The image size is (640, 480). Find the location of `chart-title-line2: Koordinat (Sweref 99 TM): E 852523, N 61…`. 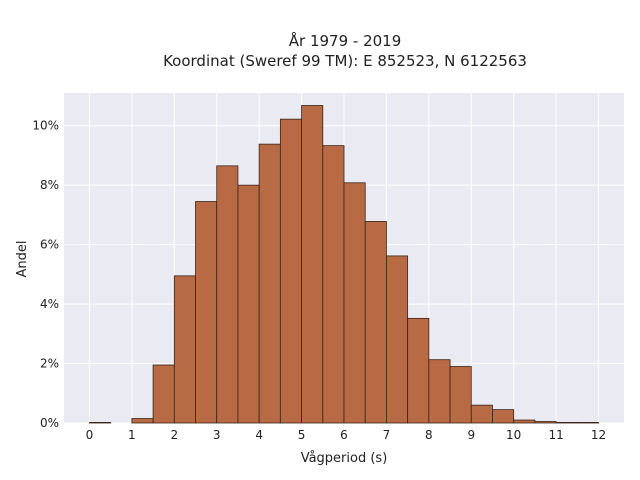

chart-title-line2: Koordinat (Sweref 99 TM): E 852523, N 61… is located at coordinates (345, 61).